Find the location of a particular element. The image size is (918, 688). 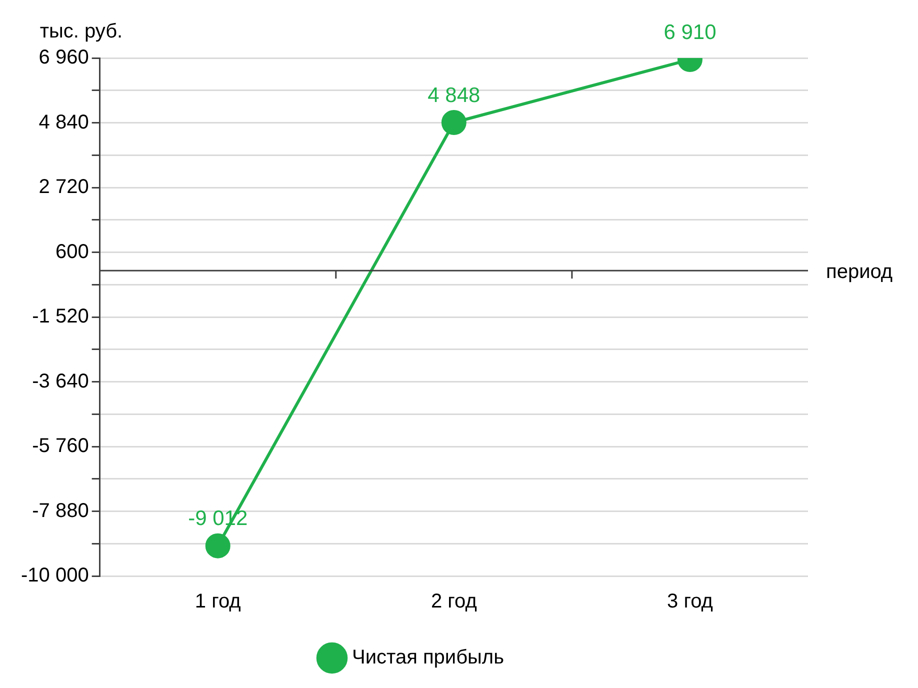

y-tick-label: -3 640 is located at coordinates (60, 381).